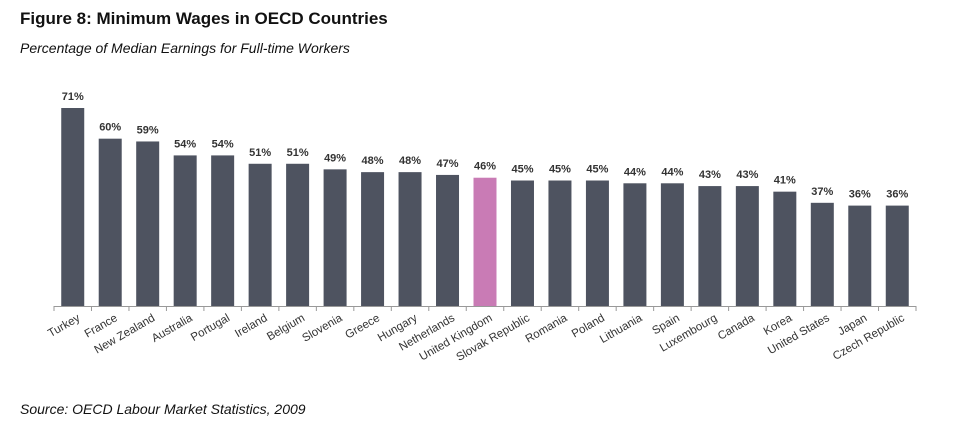  Describe the element at coordinates (172, 328) in the screenshot. I see `category-label: Australia` at that location.